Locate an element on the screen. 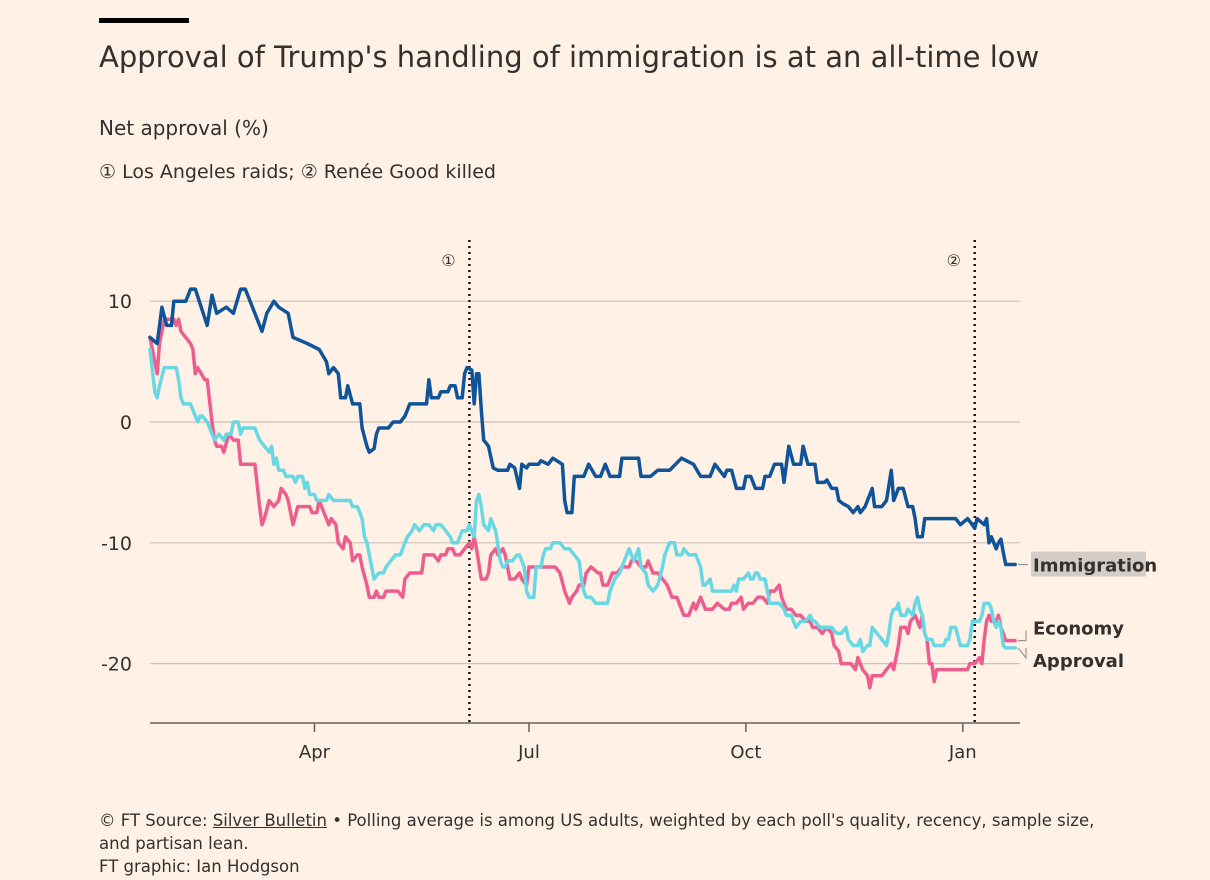 The image size is (1210, 880). series-label-approval: Approval is located at coordinates (1078, 661).